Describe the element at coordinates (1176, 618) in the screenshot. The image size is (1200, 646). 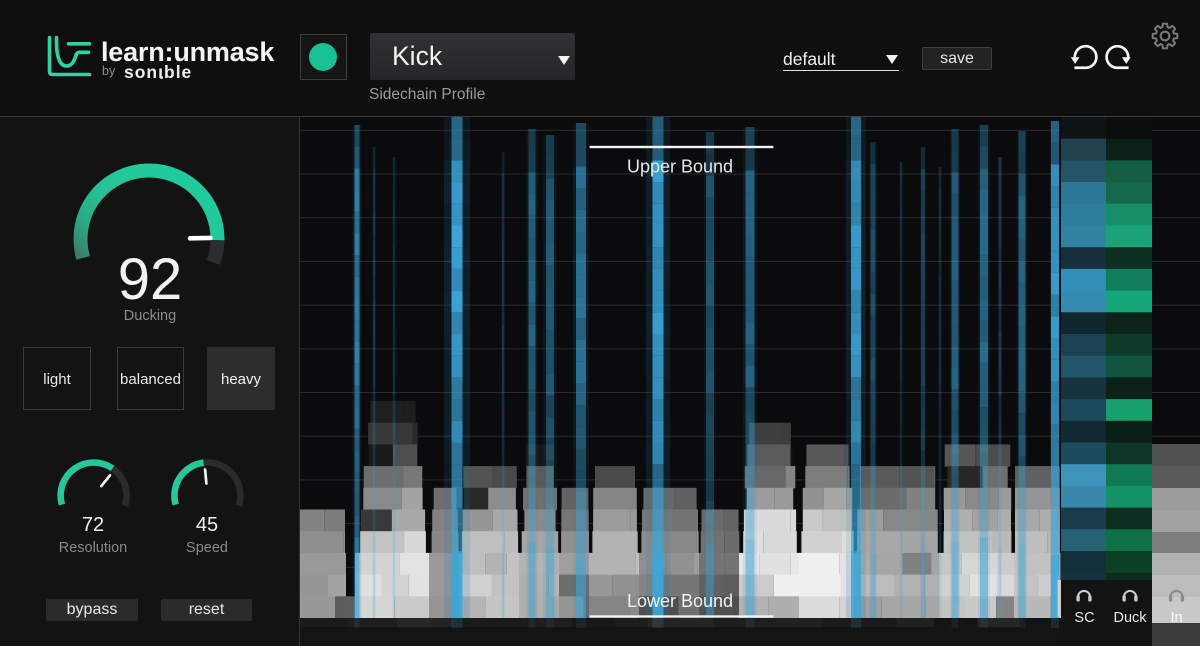
I see `svg-text: In` at that location.